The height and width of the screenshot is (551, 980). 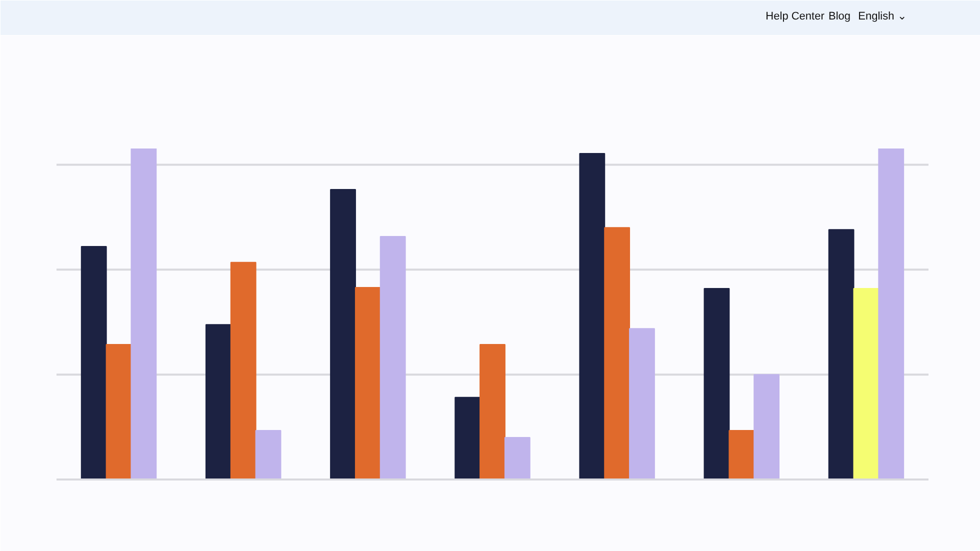 What do you see at coordinates (795, 16) in the screenshot?
I see `text: Help Center` at bounding box center [795, 16].